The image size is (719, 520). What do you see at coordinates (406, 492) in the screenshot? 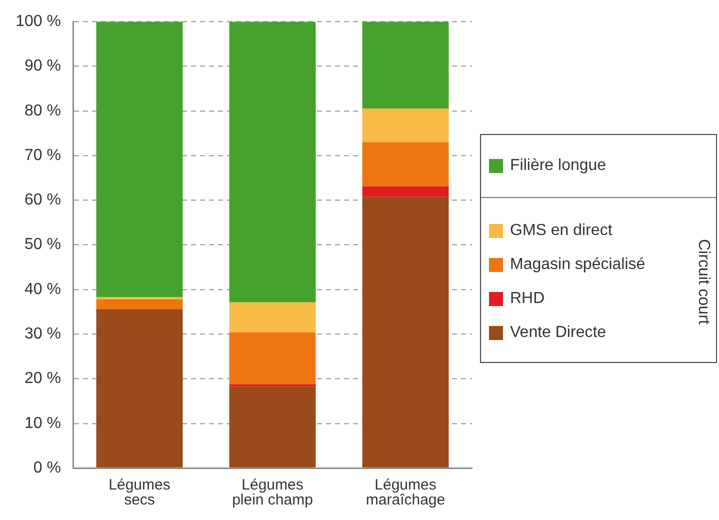
I see `x-tick-label: Légumes maraîchage` at bounding box center [406, 492].